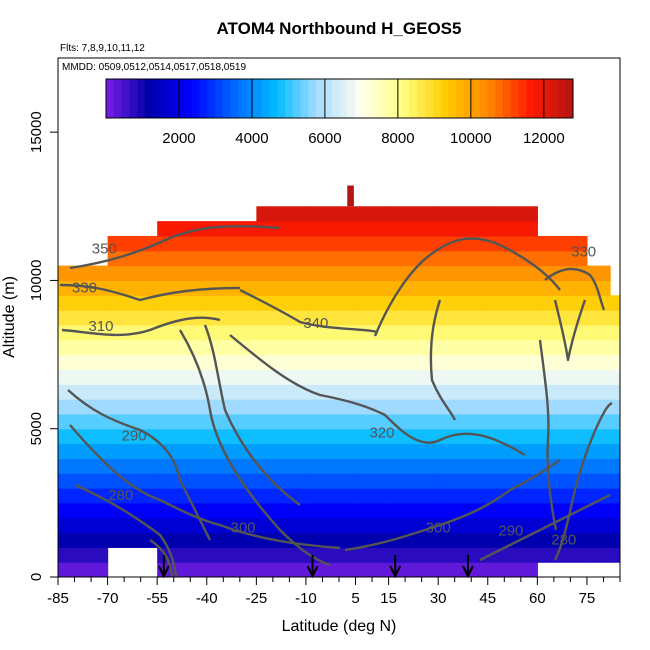 This screenshot has height=650, width=650. I want to click on y-axis-label: Altitude (m), so click(9, 317).